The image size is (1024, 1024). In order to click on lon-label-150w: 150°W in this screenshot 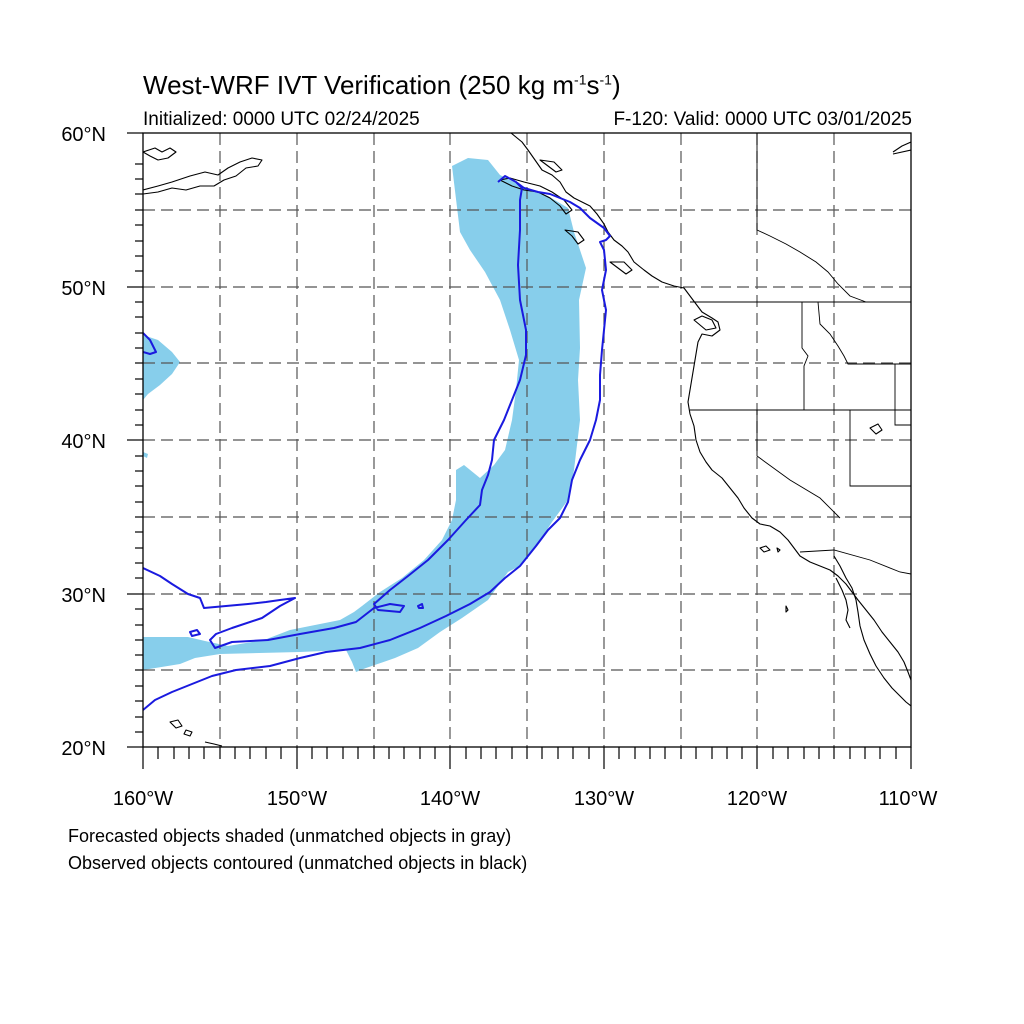, I will do `click(297, 799)`.